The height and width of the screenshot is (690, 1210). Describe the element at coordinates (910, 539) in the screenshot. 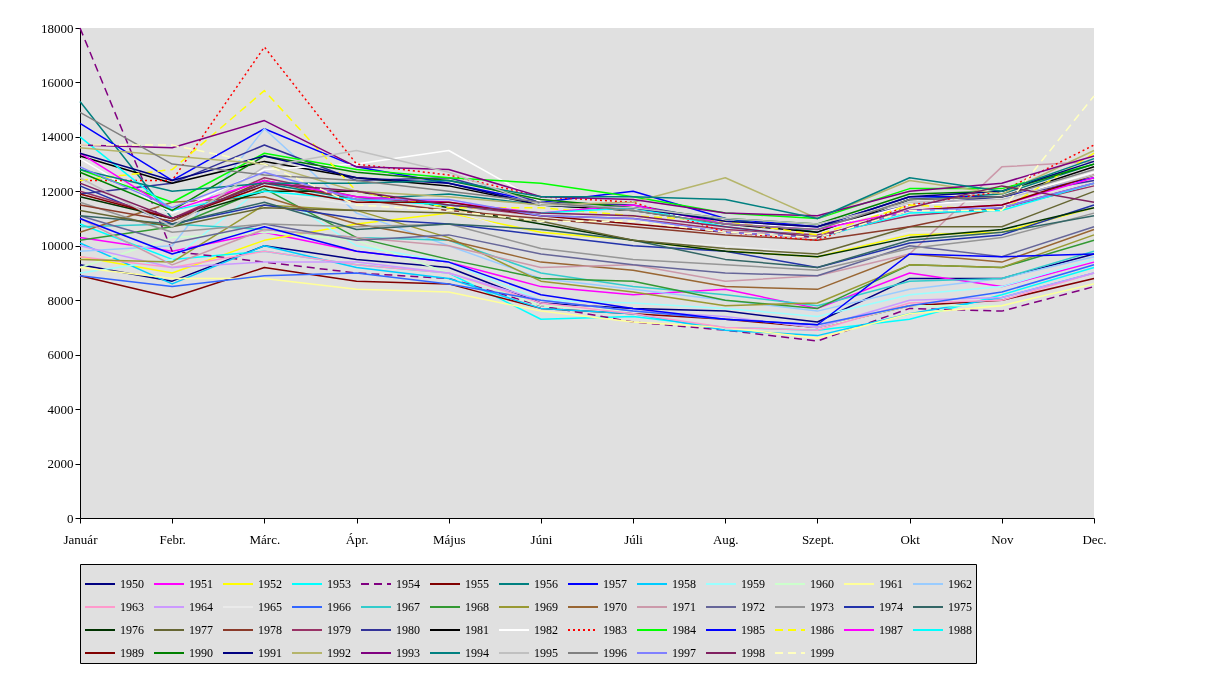

I see `x-tick-label: Okt` at that location.